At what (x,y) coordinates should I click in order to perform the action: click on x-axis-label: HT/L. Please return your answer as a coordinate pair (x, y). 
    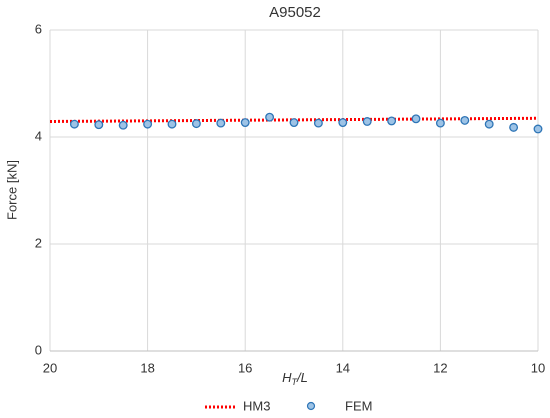
    Looking at the image, I should click on (295, 378).